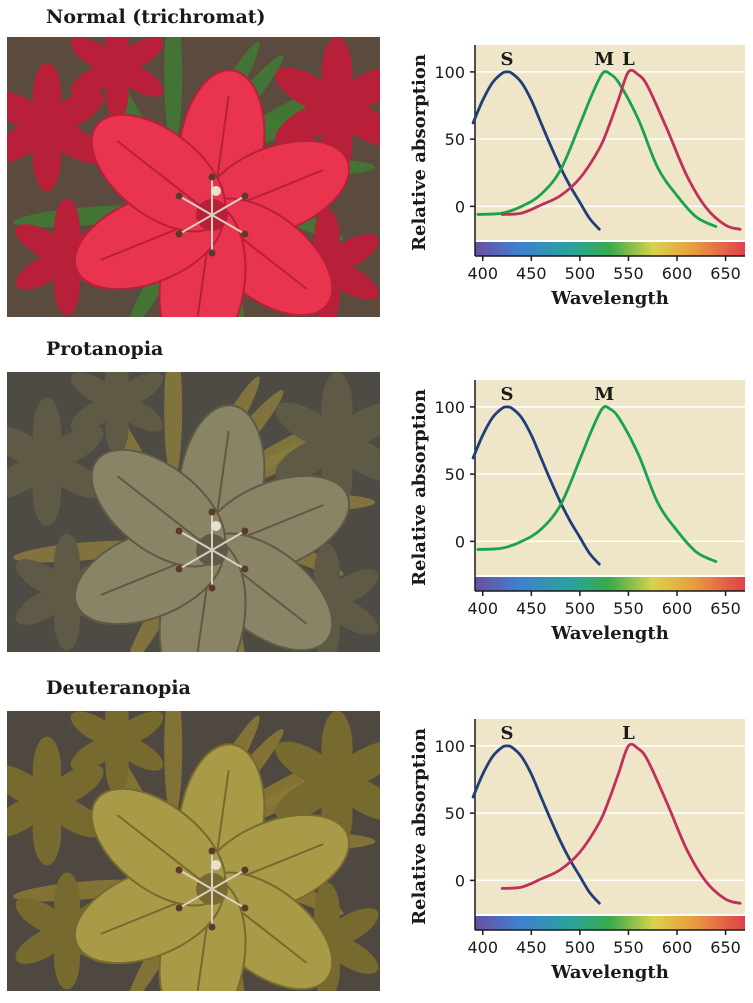 This screenshot has width=753, height=1003. Describe the element at coordinates (193, 851) in the screenshot. I see `lily-photo-deuteranopia` at that location.